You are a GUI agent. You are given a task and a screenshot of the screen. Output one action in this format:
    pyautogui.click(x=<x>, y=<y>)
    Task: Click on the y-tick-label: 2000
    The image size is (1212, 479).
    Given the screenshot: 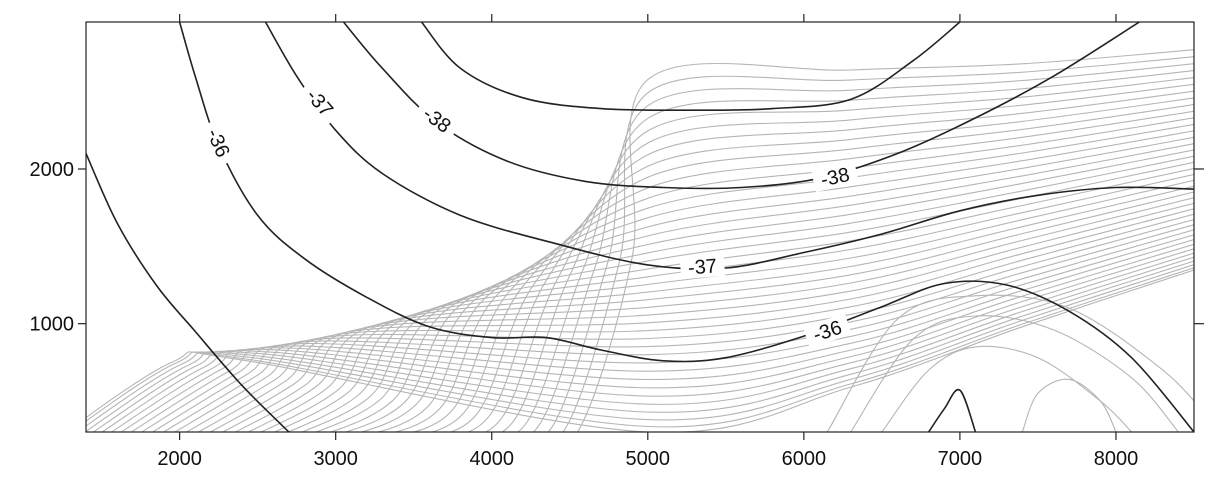 What is the action you would take?
    pyautogui.click(x=52, y=170)
    